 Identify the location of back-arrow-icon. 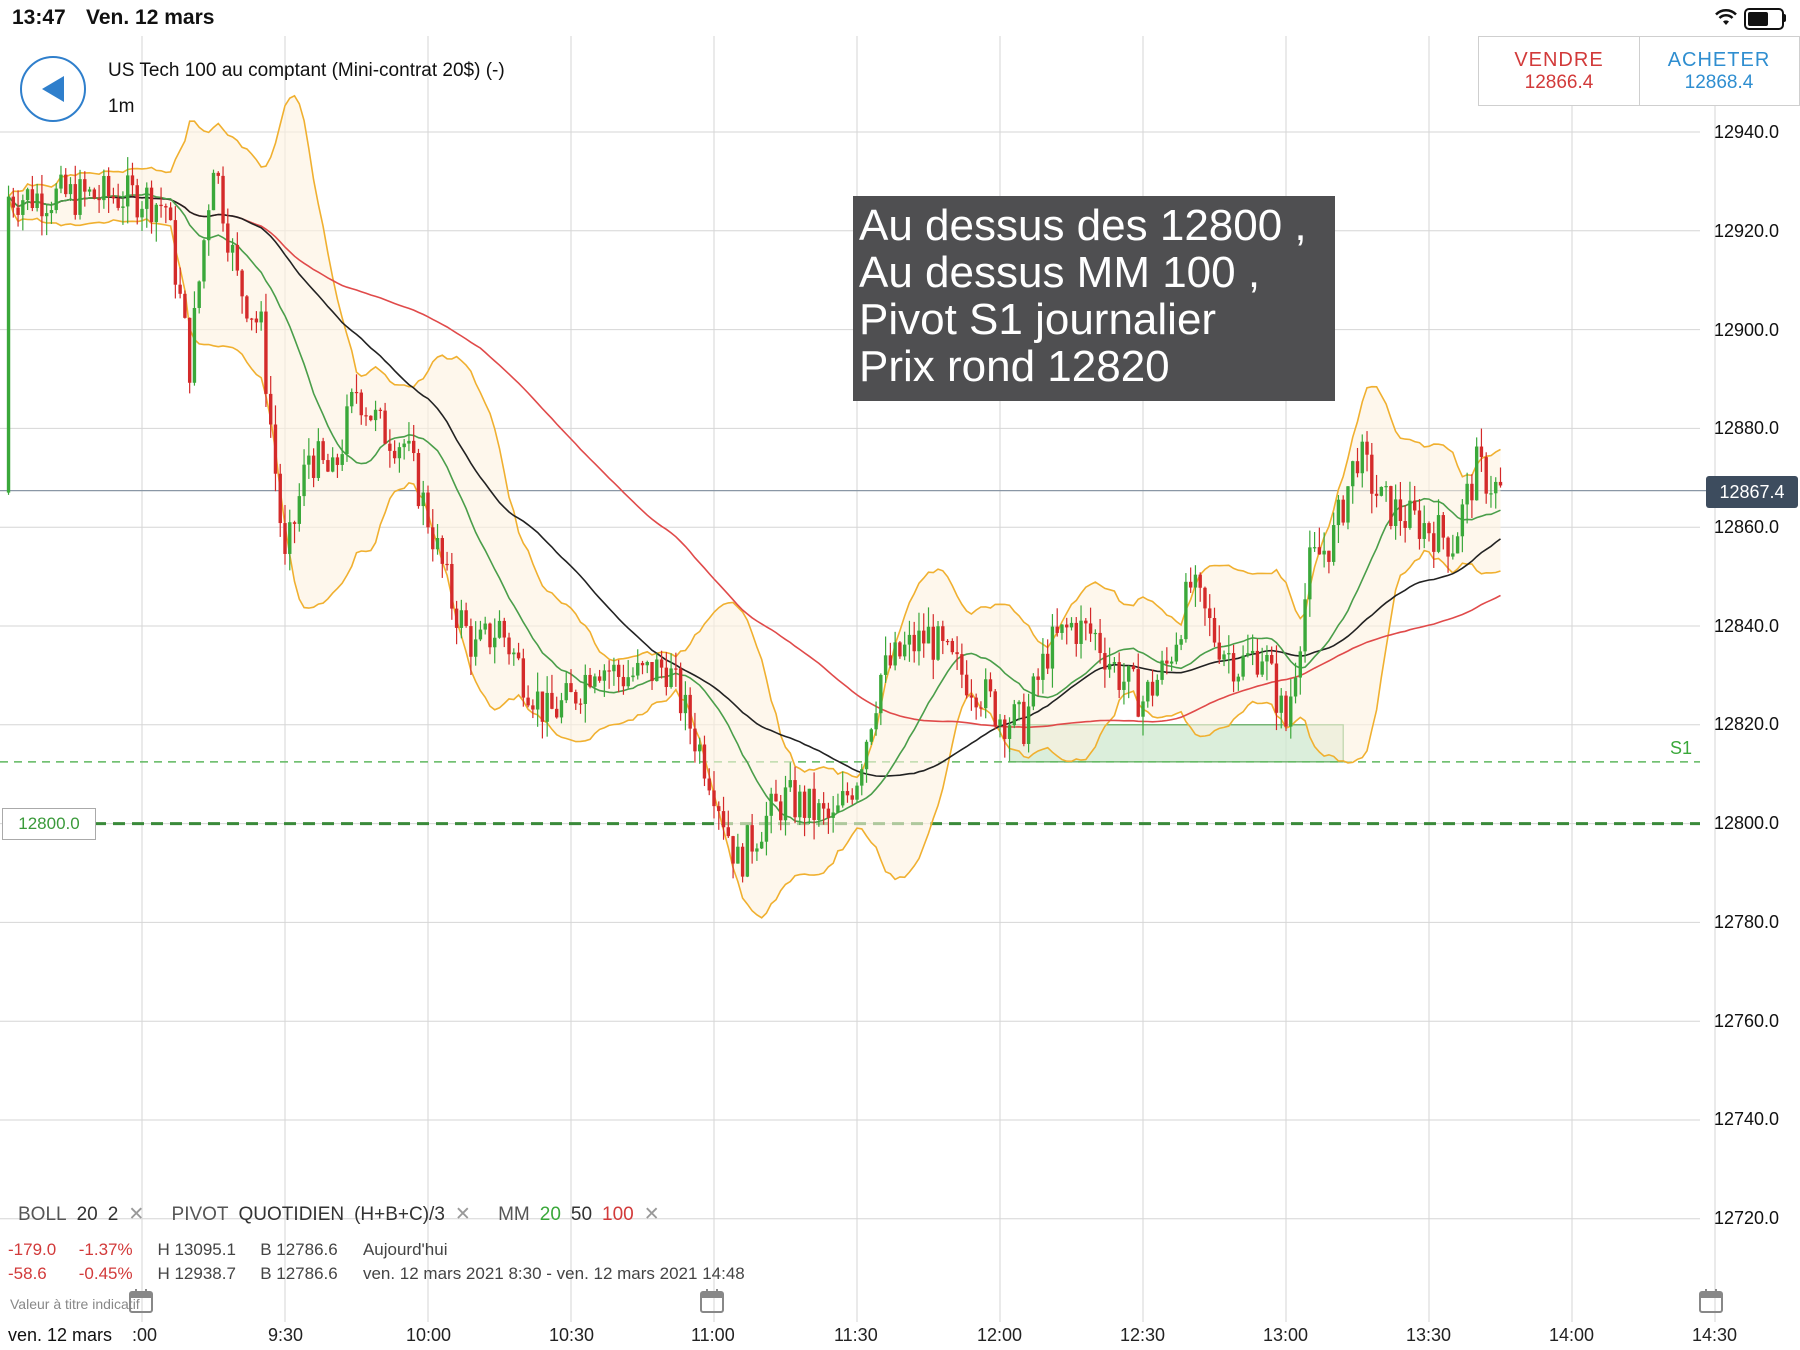
(53, 89).